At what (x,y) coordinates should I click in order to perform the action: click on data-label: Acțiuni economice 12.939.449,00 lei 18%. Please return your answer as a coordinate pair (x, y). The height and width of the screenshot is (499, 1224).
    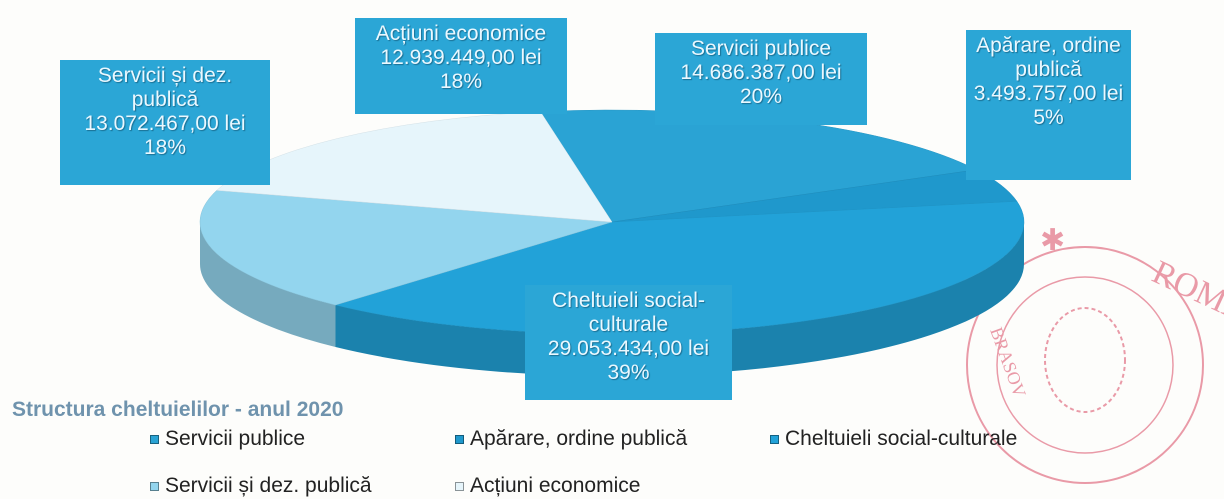
    Looking at the image, I should click on (461, 66).